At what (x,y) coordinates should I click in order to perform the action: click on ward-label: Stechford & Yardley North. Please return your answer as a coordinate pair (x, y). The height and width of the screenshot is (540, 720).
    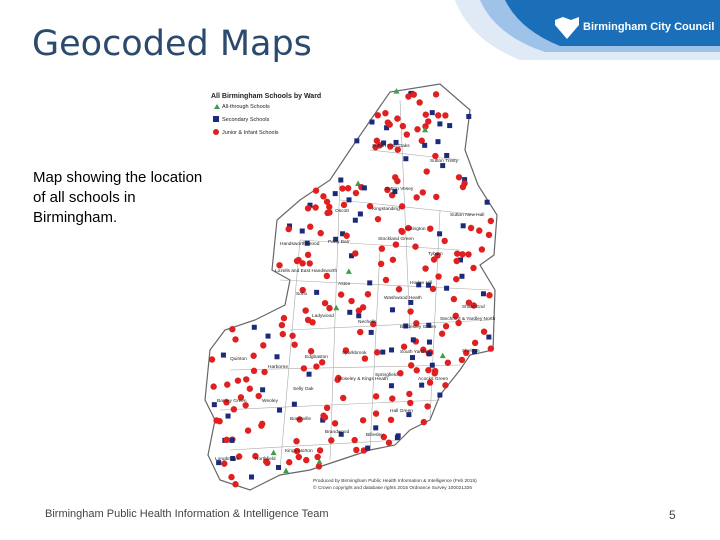
    Looking at the image, I should click on (468, 319).